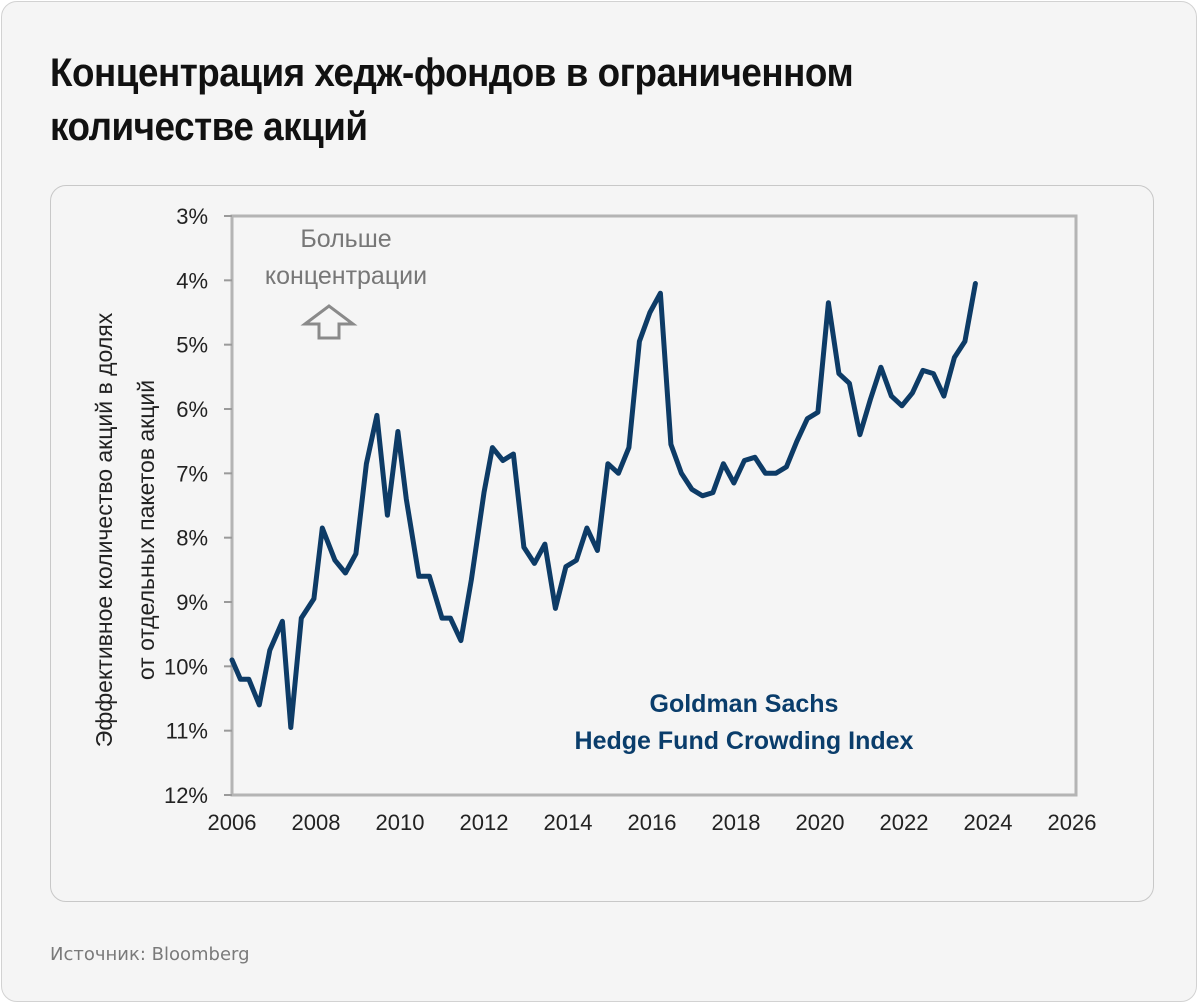 This screenshot has width=1200, height=1005. I want to click on x-tick-label: 2006, so click(232, 822).